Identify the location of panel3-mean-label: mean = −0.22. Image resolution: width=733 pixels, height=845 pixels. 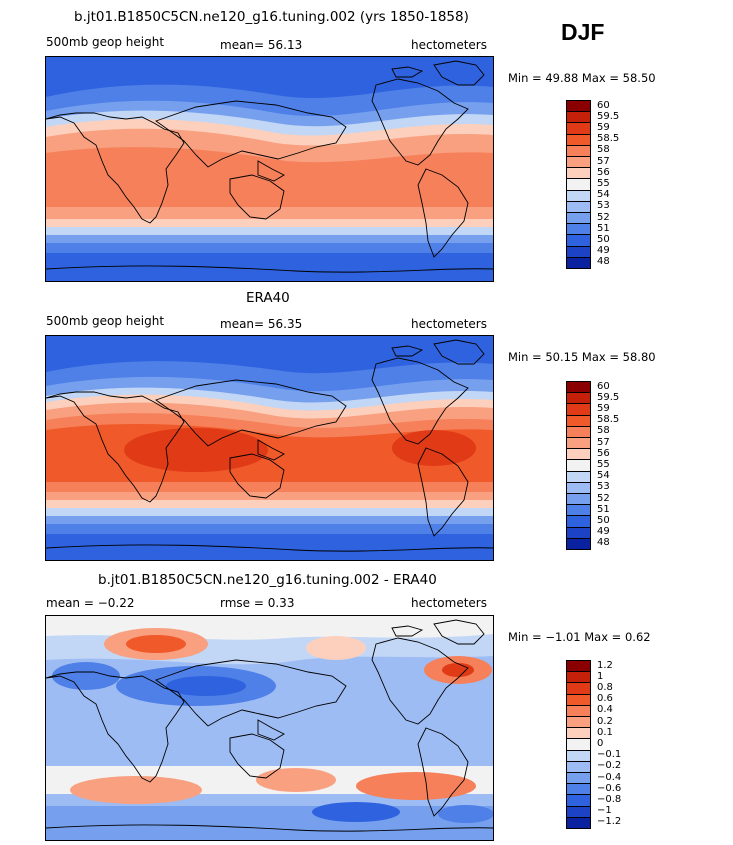
(90, 603).